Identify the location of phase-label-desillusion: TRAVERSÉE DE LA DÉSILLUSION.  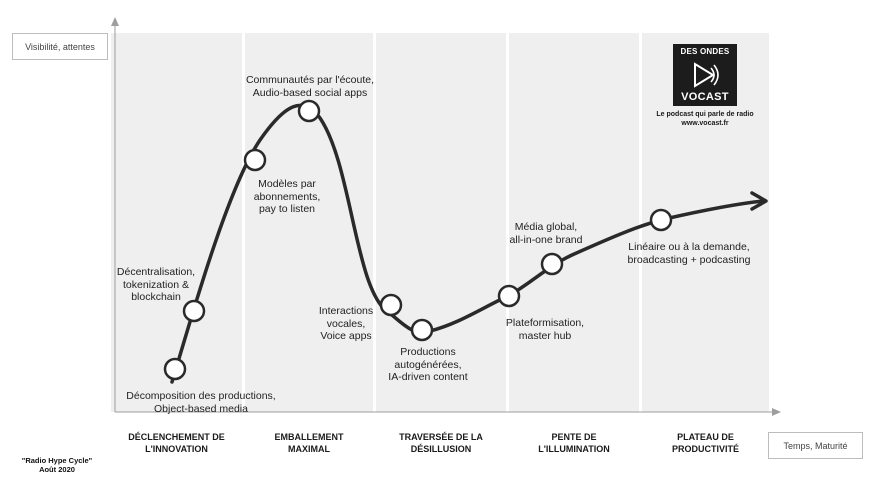
(441, 443).